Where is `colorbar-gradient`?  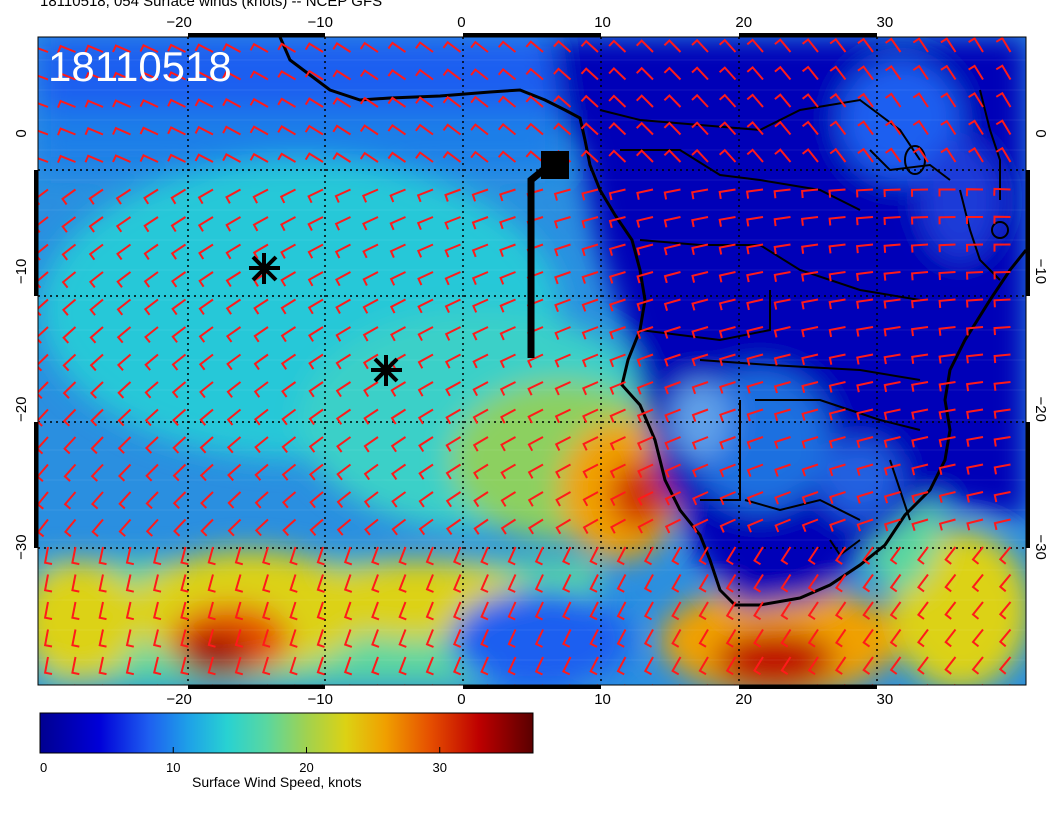 colorbar-gradient is located at coordinates (286, 733).